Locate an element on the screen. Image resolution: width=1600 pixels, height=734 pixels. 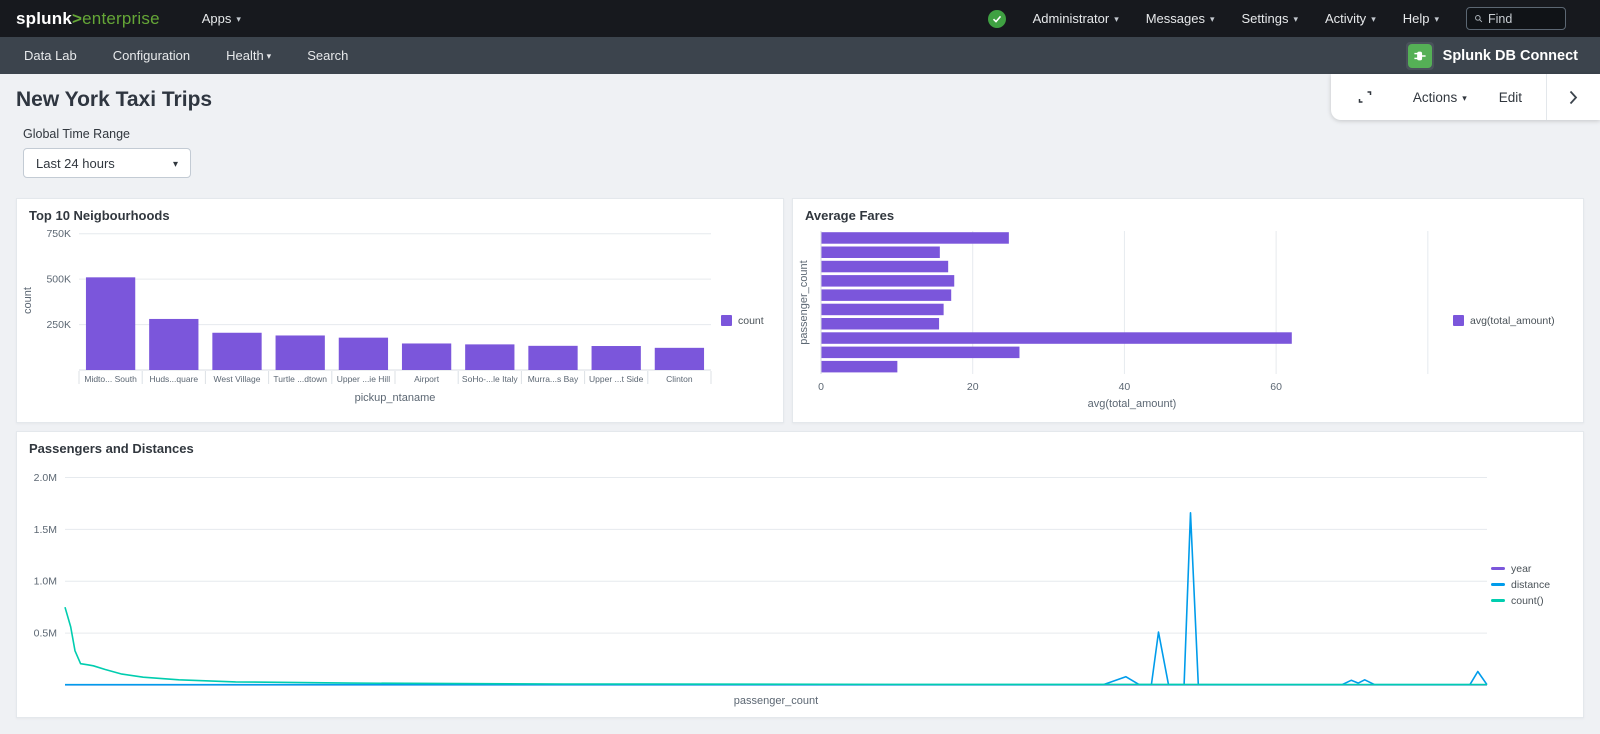
find-search-input is located at coordinates (1523, 18).